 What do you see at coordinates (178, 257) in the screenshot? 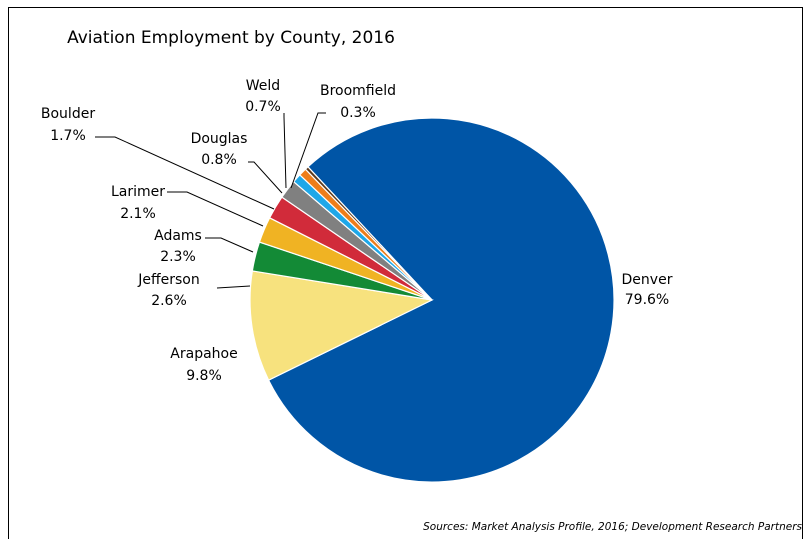
I see `slice-value-adams: 2.3%` at bounding box center [178, 257].